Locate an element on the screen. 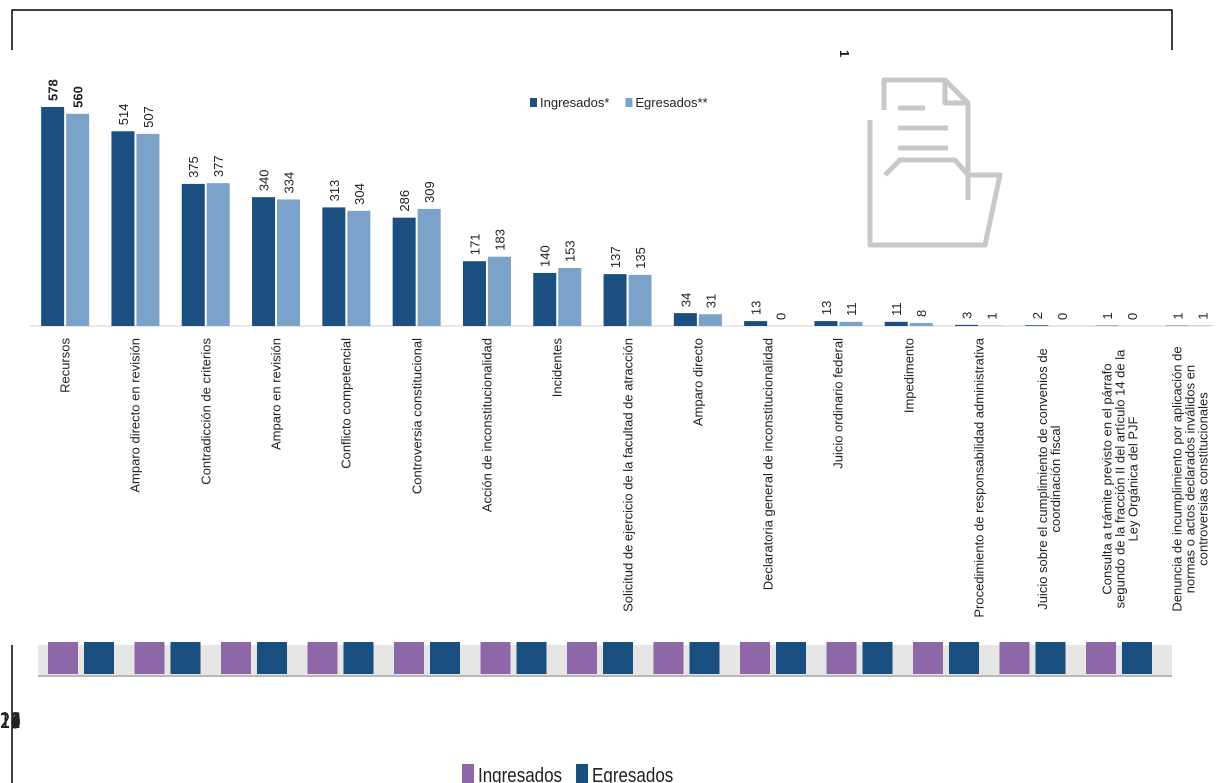 The width and height of the screenshot is (1217, 783). year-label: 2011 is located at coordinates (10, 721).